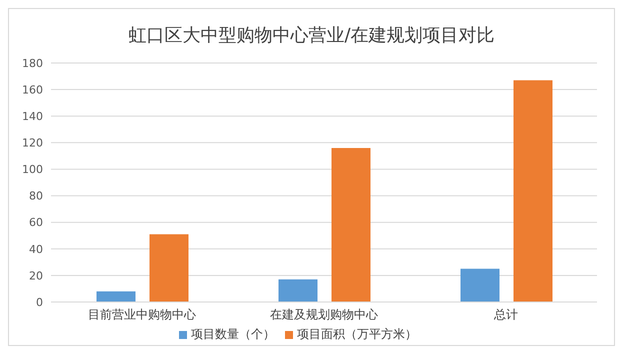 This screenshot has width=623, height=354. Describe the element at coordinates (36, 223) in the screenshot. I see `y-tick-label: 60` at that location.